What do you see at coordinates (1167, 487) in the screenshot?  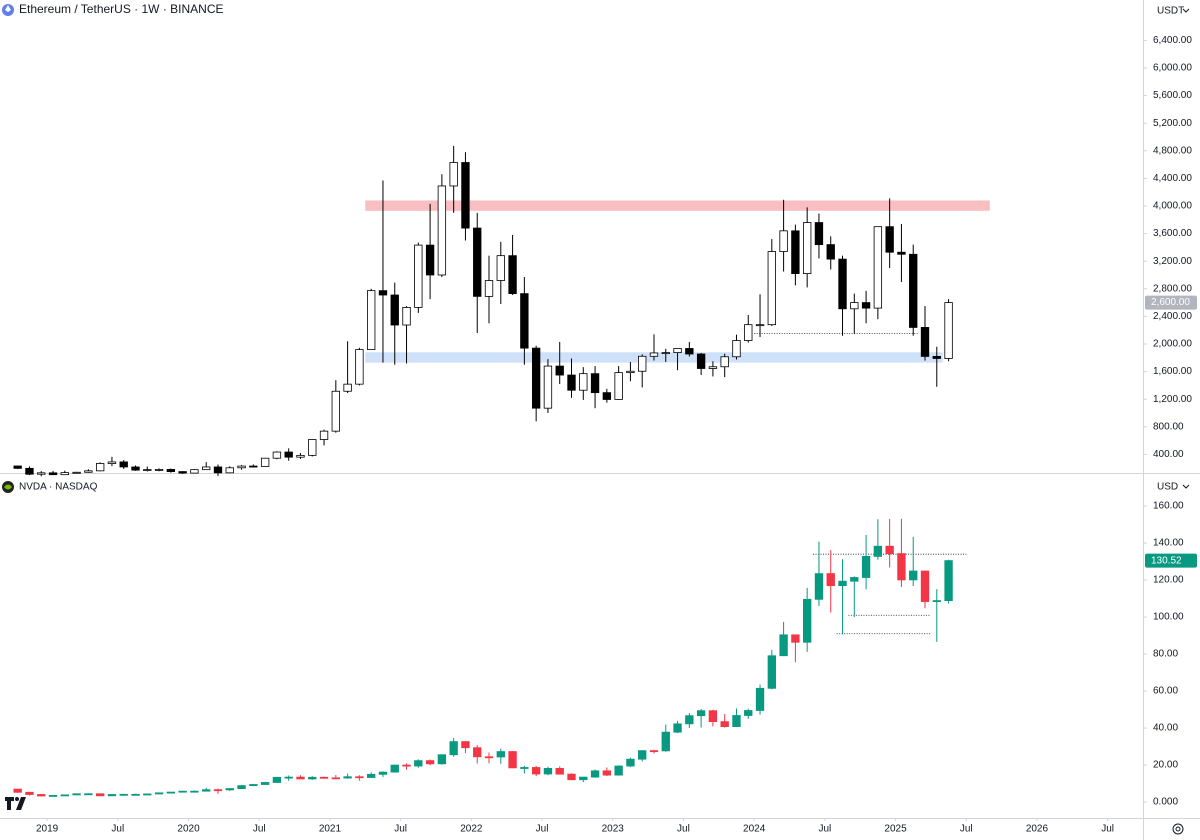 I see `currency-label: USD` at bounding box center [1167, 487].